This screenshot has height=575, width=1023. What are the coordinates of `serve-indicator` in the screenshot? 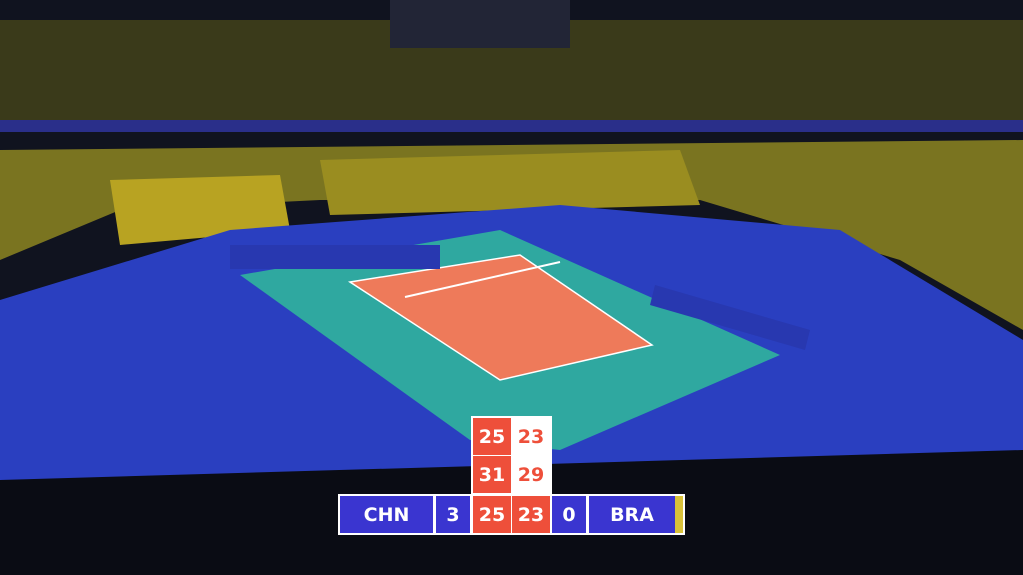 It's located at (679, 514).